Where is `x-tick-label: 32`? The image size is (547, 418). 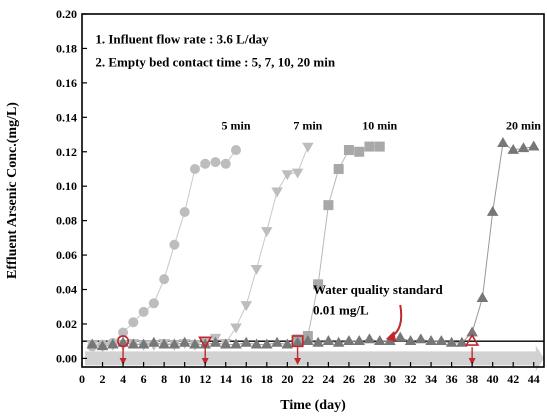 x-tick-label: 32 is located at coordinates (411, 379).